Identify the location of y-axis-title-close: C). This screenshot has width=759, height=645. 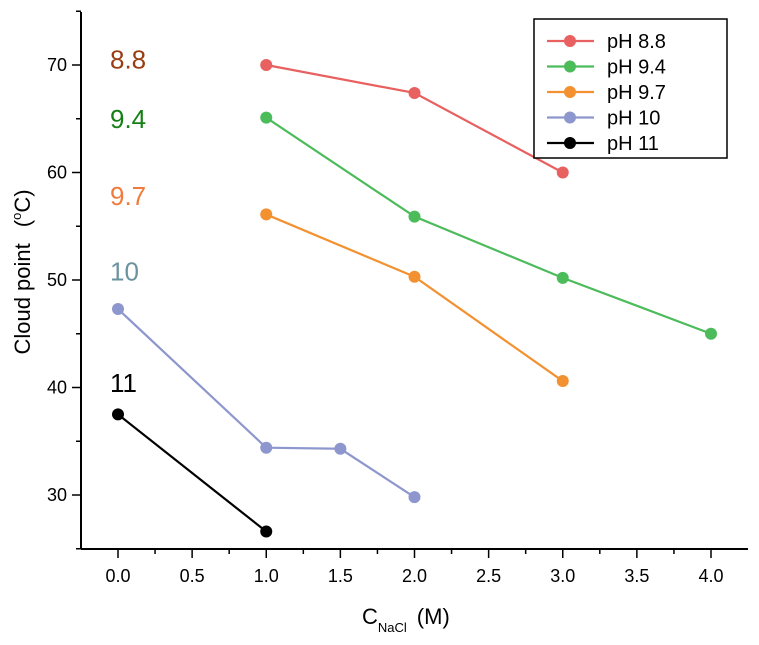
(22, 200).